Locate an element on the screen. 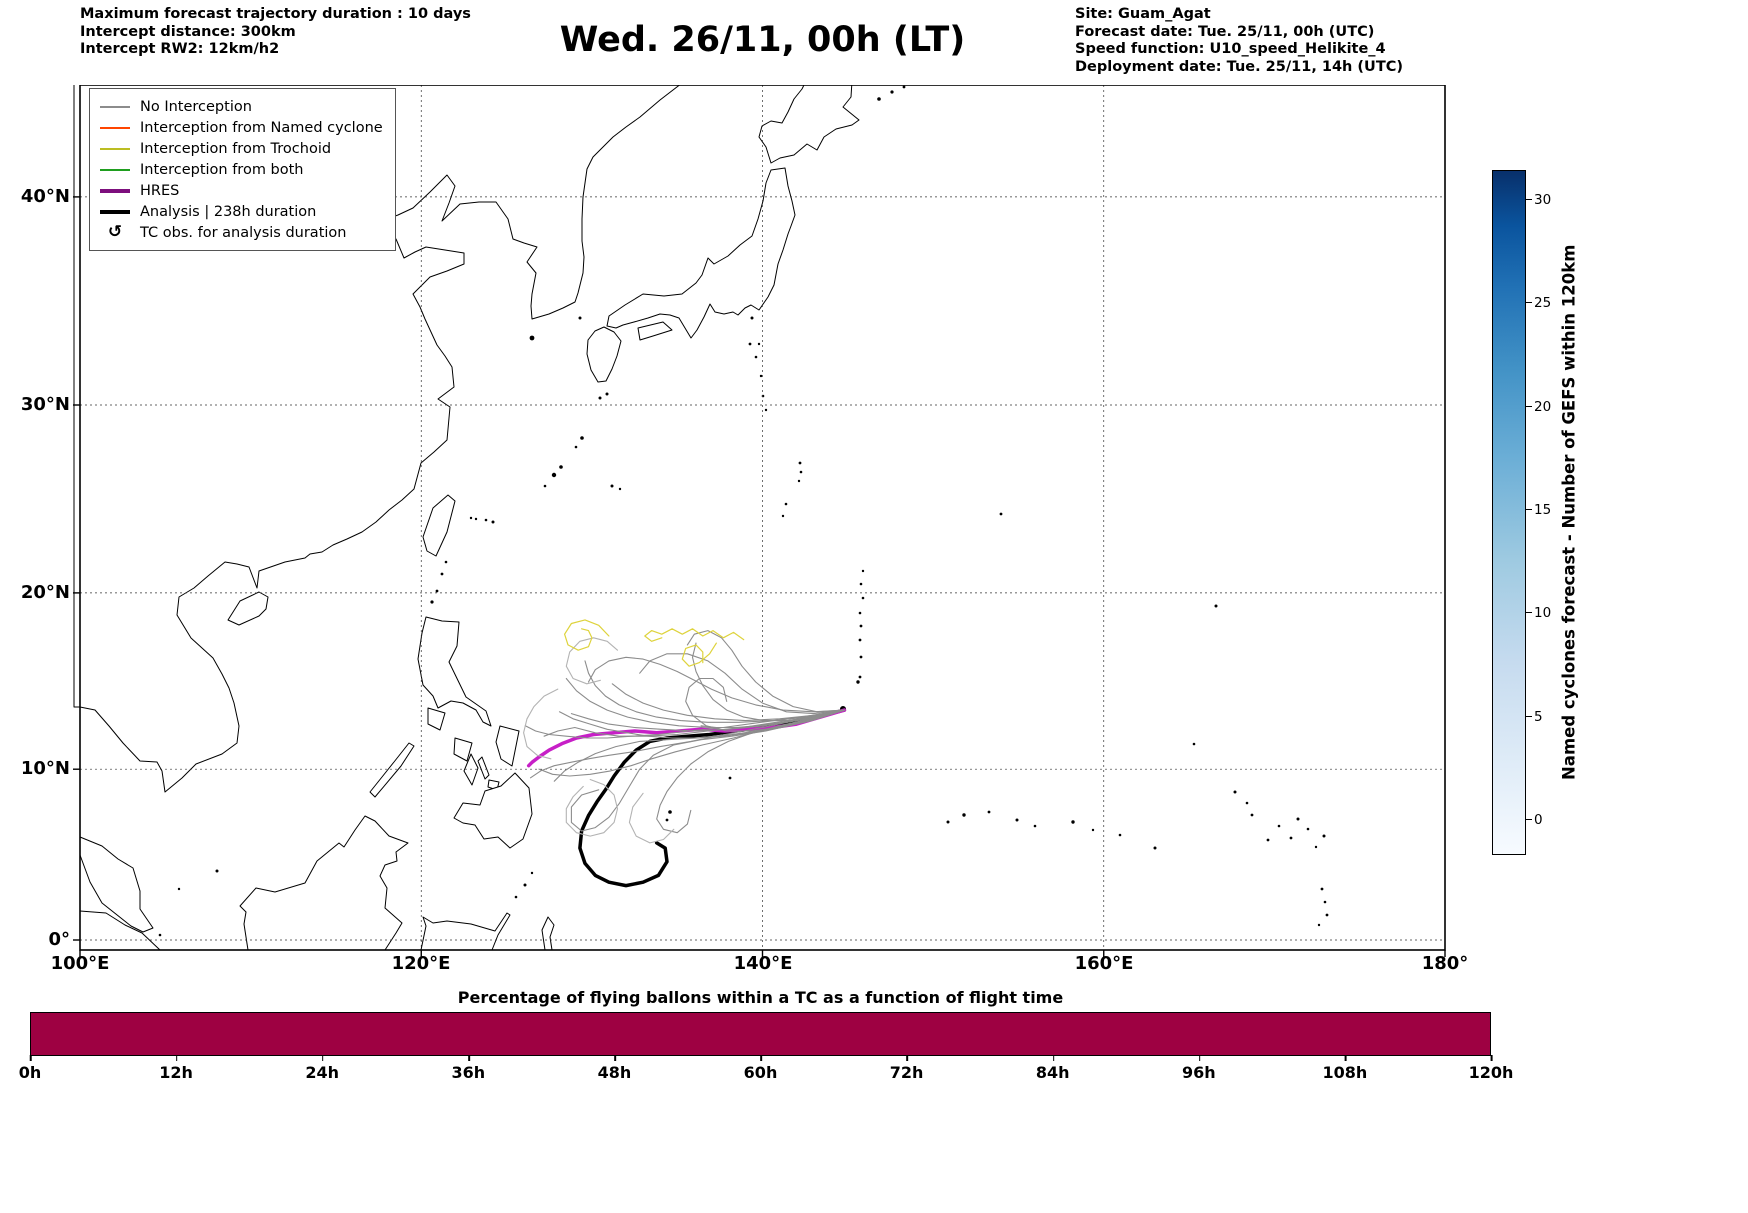 This screenshot has width=1748, height=1213. x-tick-180: 180° is located at coordinates (1445, 963).